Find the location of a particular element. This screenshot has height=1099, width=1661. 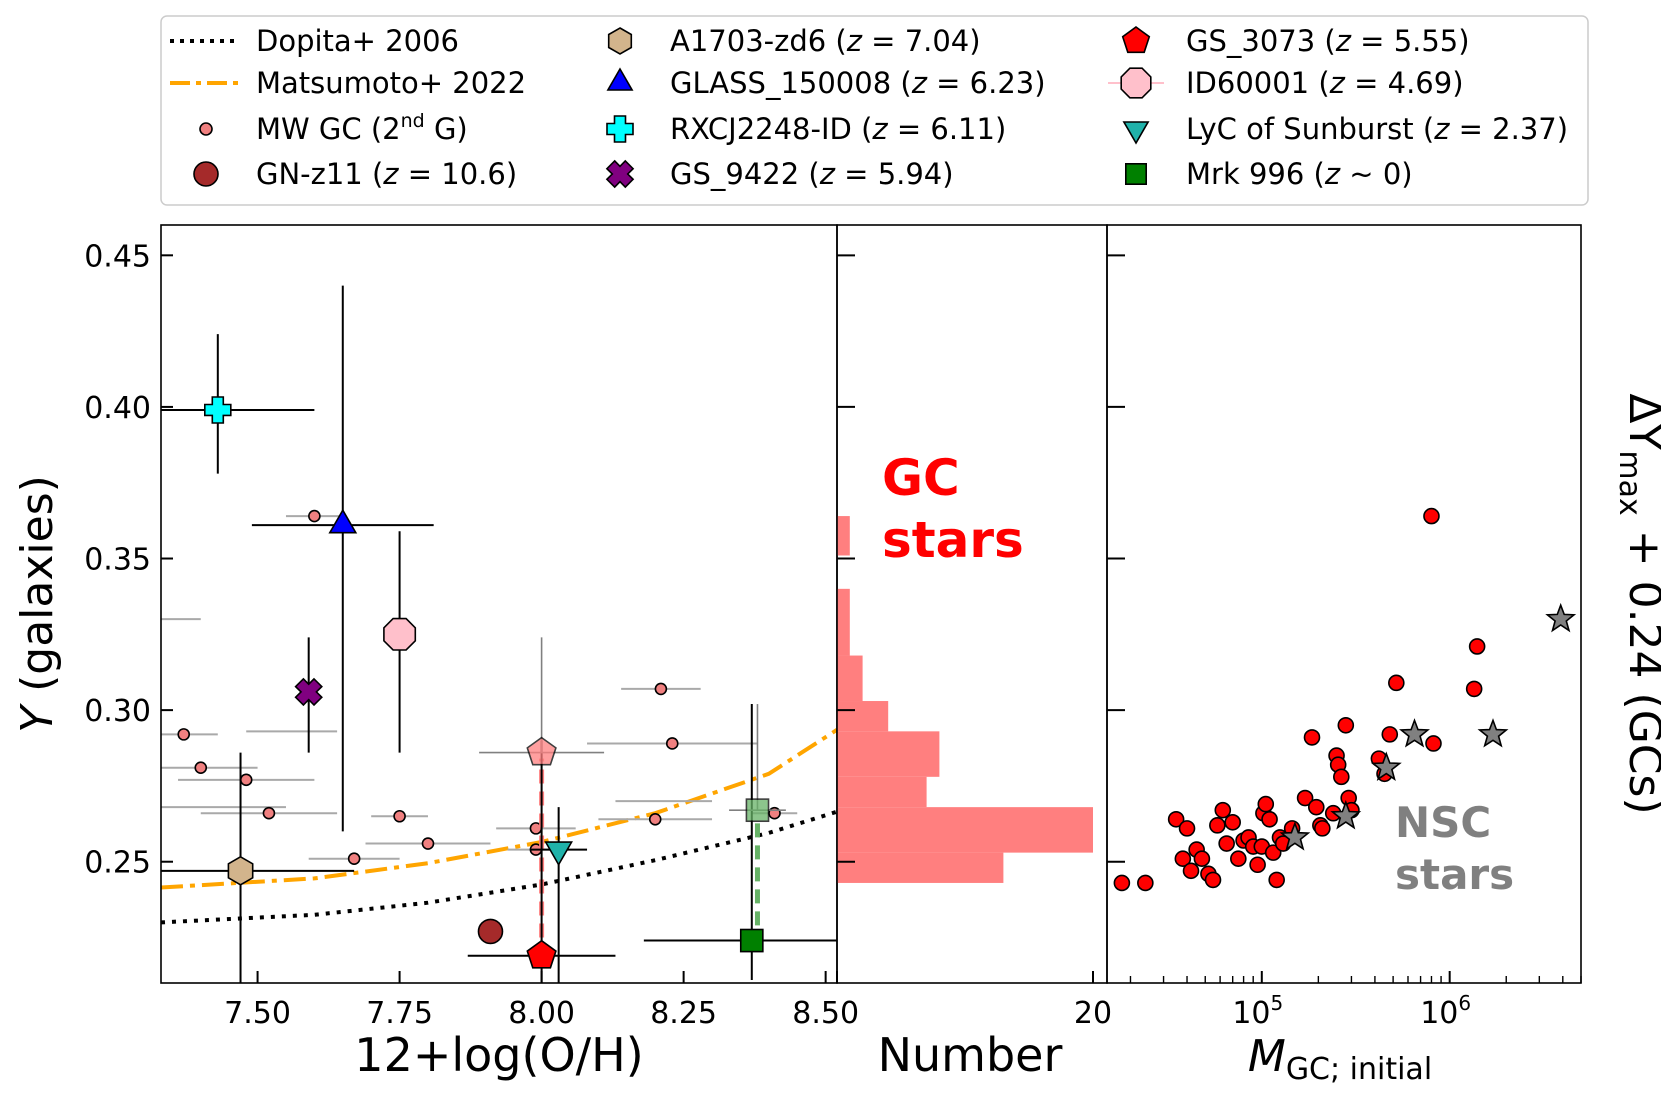

left-ytick-label: 0.35 is located at coordinates (117, 560).